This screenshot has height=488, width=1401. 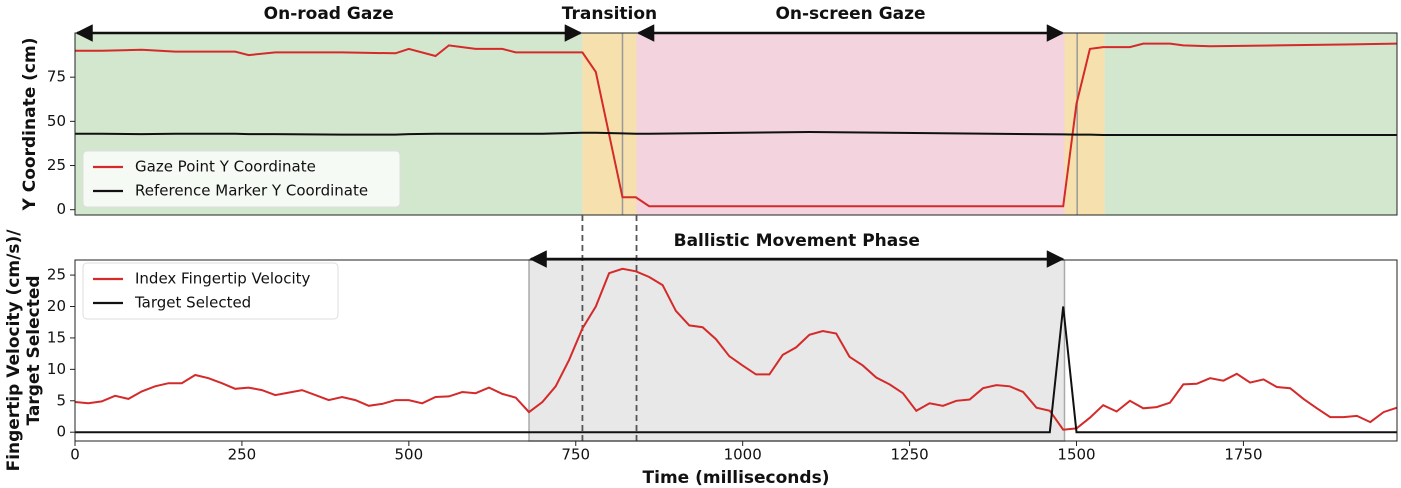 What do you see at coordinates (61, 400) in the screenshot?
I see `y-tick-label: 5` at bounding box center [61, 400].